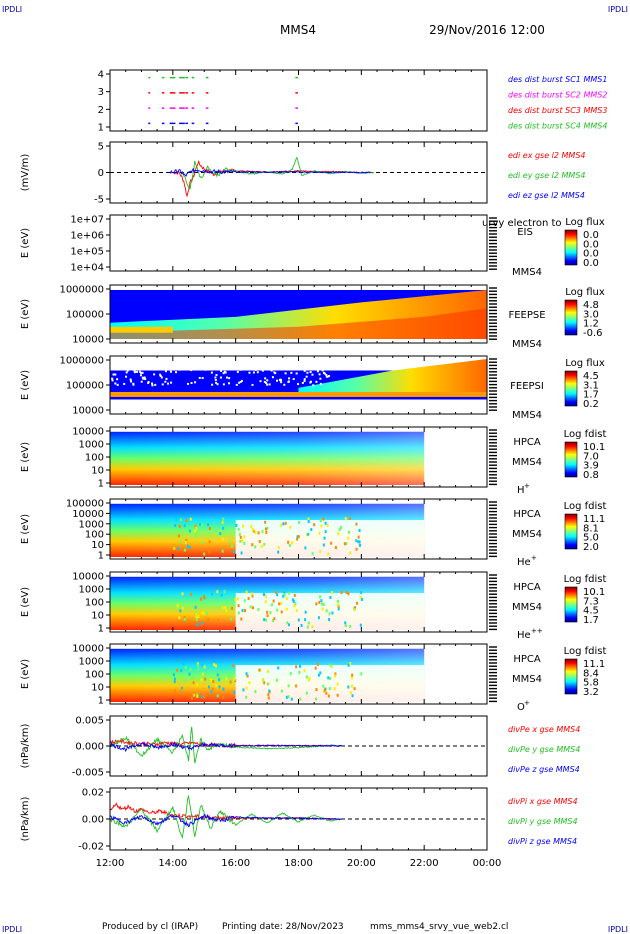 The image size is (630, 934). What do you see at coordinates (591, 601) in the screenshot?
I see `colorbar-tick-label: 7.3` at bounding box center [591, 601].